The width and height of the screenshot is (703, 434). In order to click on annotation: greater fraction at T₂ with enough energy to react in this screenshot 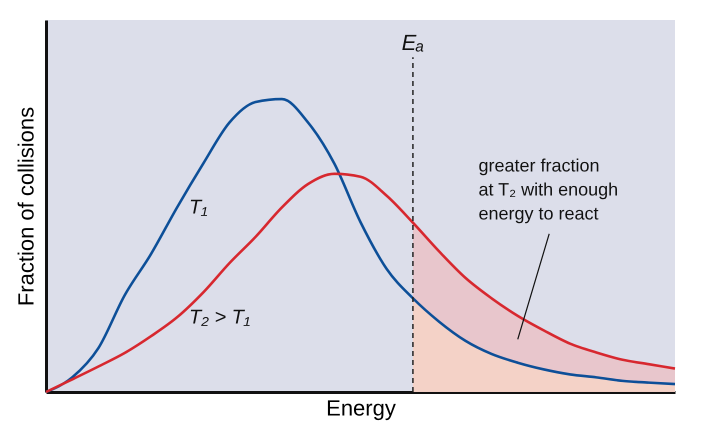, I will do `click(548, 190)`.